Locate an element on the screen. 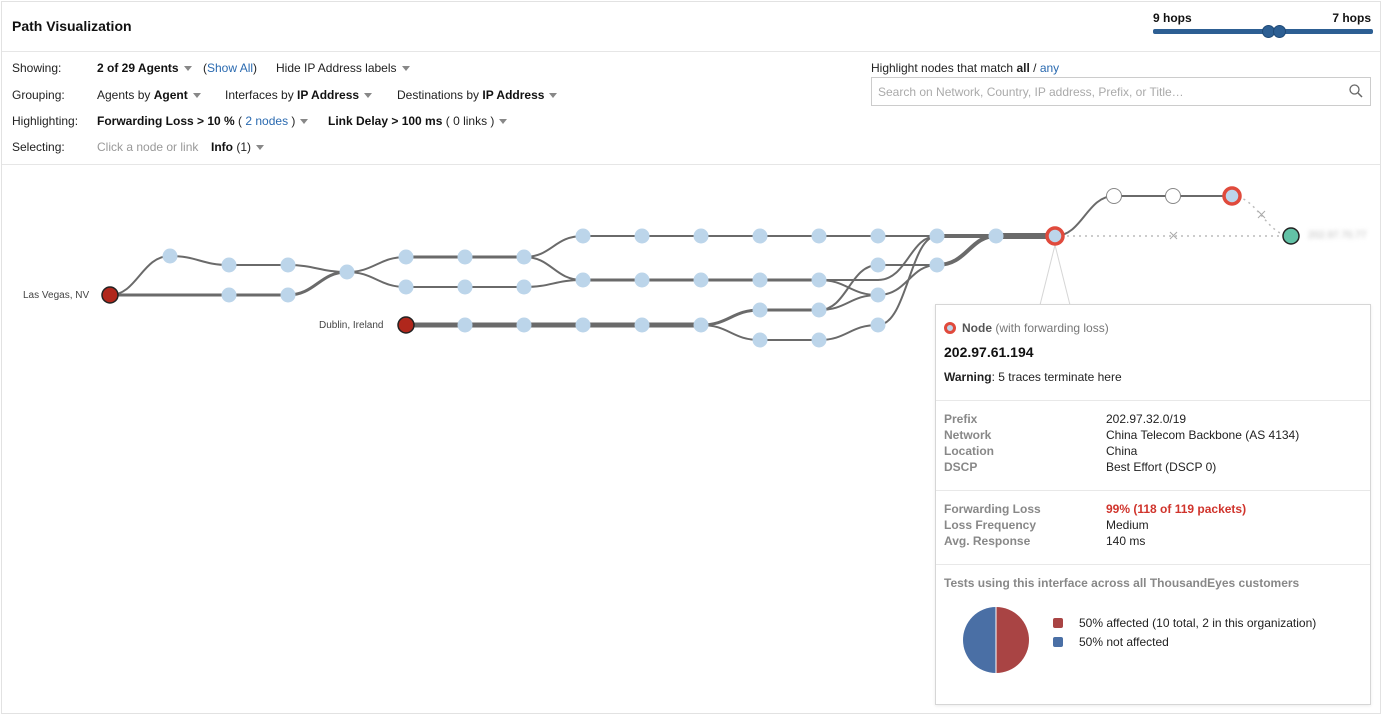  agents-dropdown: 2 of 29 Agents is located at coordinates (144, 68).